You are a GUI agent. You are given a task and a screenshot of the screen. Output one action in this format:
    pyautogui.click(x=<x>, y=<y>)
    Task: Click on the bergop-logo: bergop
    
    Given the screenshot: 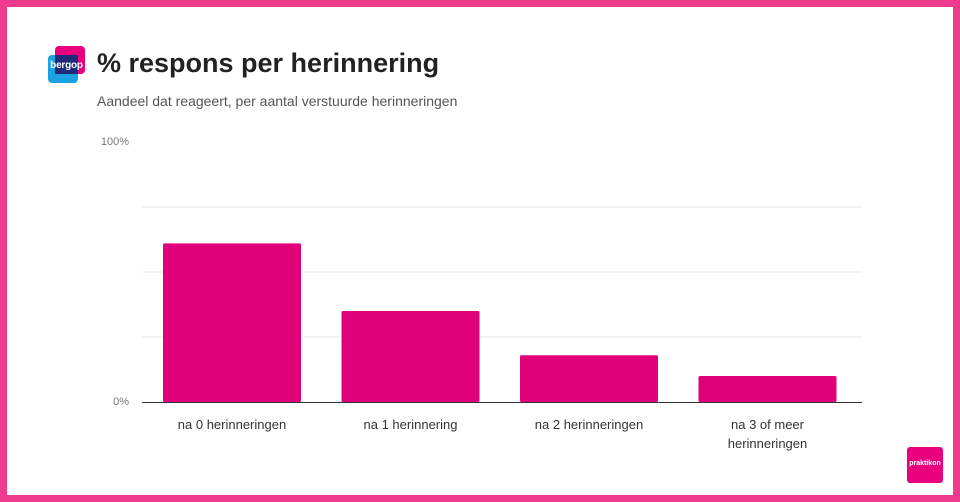 What is the action you would take?
    pyautogui.click(x=66, y=64)
    